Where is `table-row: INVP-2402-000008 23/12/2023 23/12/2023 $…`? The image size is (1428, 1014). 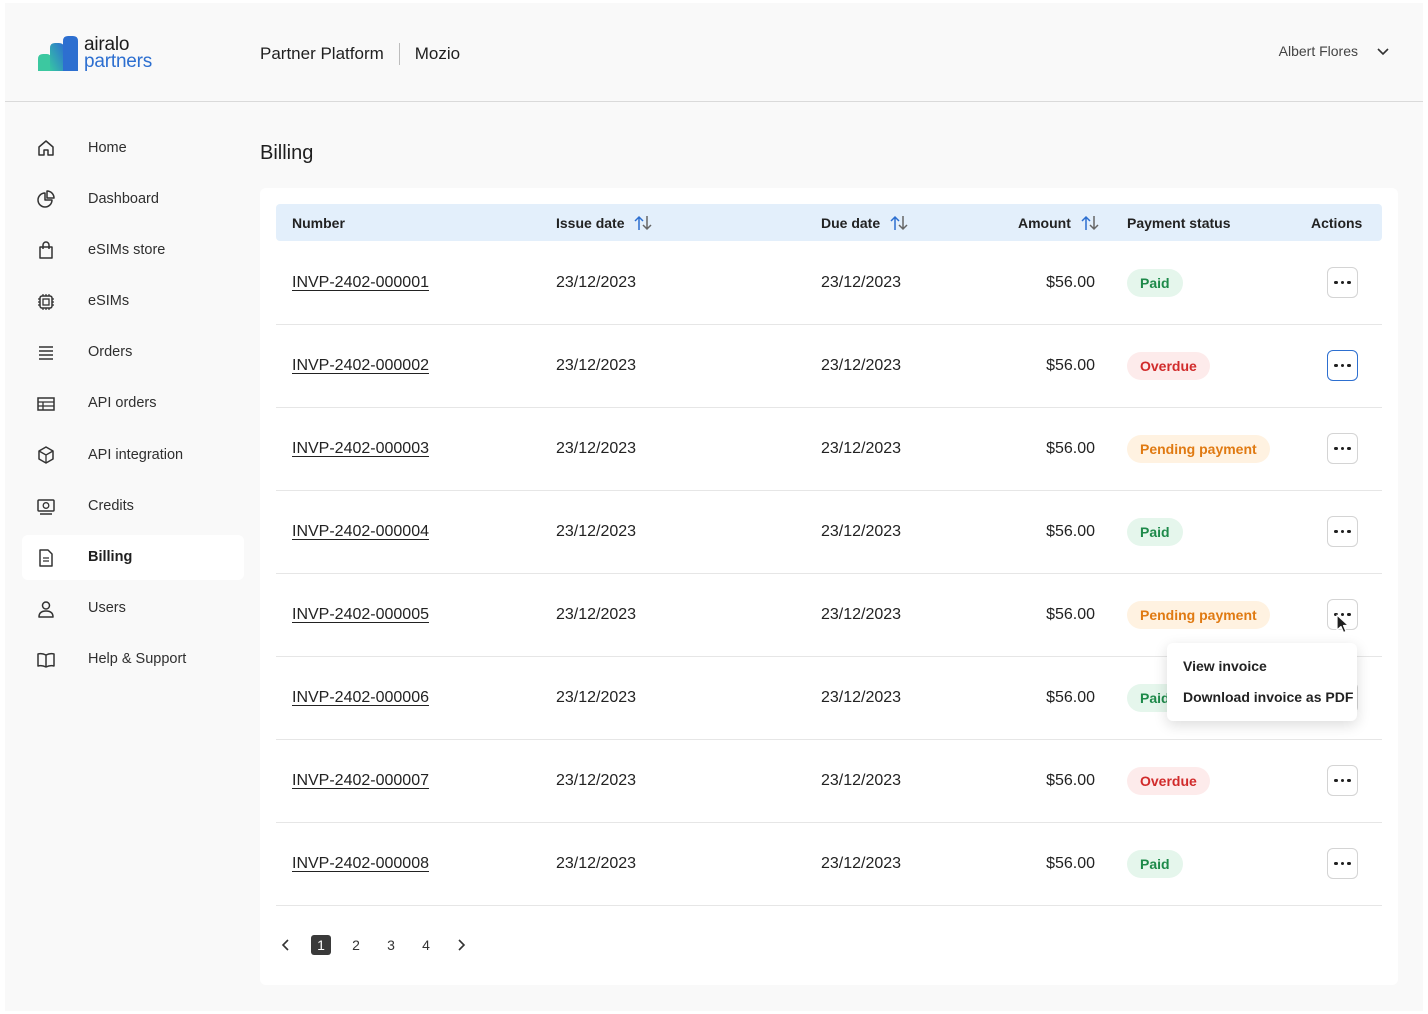 table-row: INVP-2402-000008 23/12/2023 23/12/2023 $… is located at coordinates (829, 864).